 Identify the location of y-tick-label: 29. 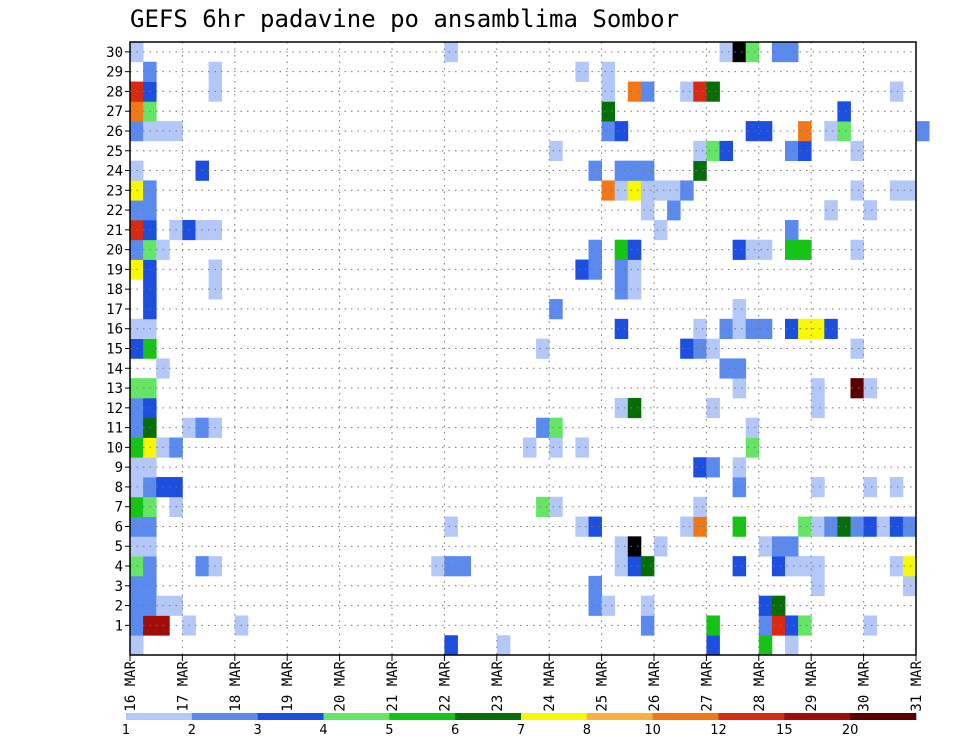
(114, 73).